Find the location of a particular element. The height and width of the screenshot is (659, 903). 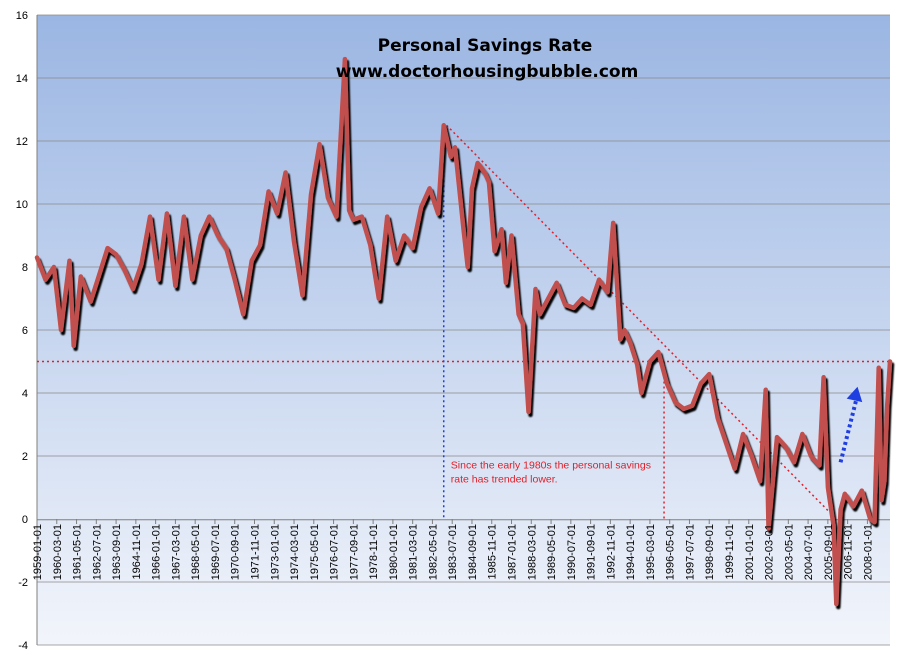

x-tick-label: 1992-11-01 is located at coordinates (611, 551).